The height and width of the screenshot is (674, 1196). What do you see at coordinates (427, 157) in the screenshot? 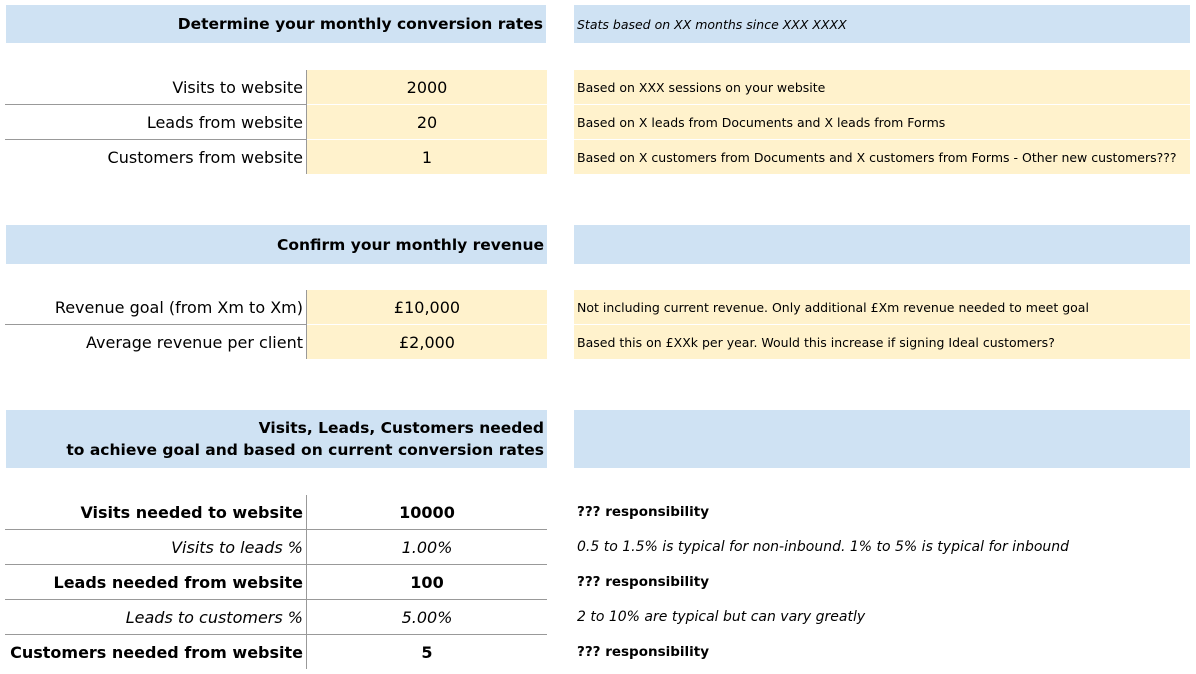
I see `row-value: 1` at bounding box center [427, 157].